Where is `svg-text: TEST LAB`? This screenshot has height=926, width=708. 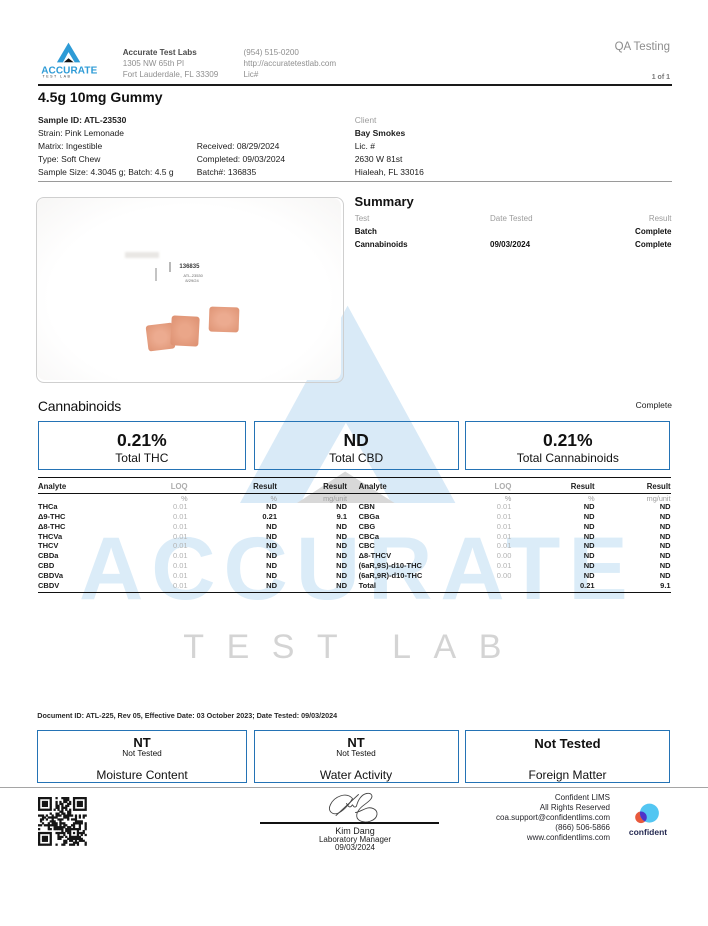
svg-text: TEST LAB is located at coordinates (57, 77).